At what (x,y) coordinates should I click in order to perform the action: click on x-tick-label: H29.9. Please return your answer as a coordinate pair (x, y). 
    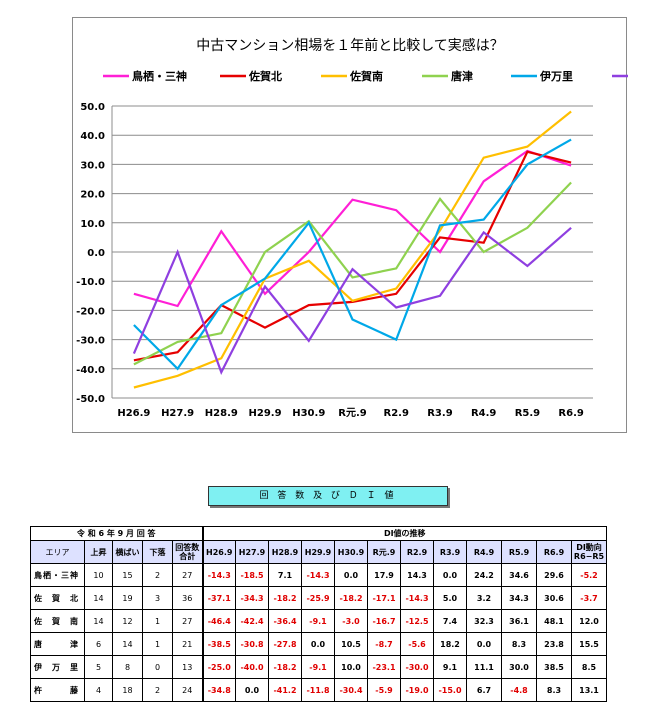
    Looking at the image, I should click on (265, 413).